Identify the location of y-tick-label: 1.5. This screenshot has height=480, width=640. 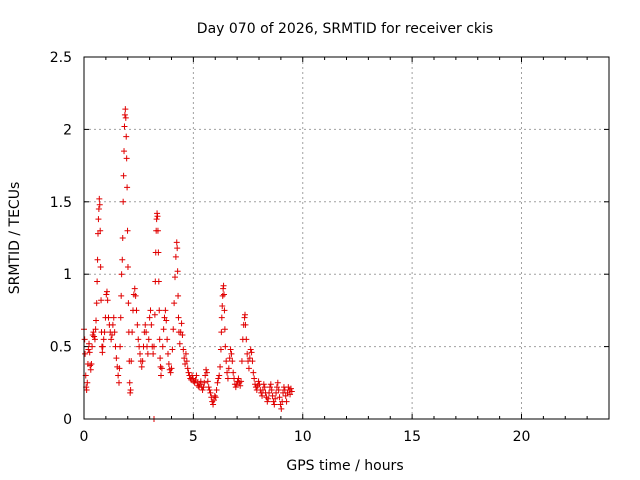
(61, 203).